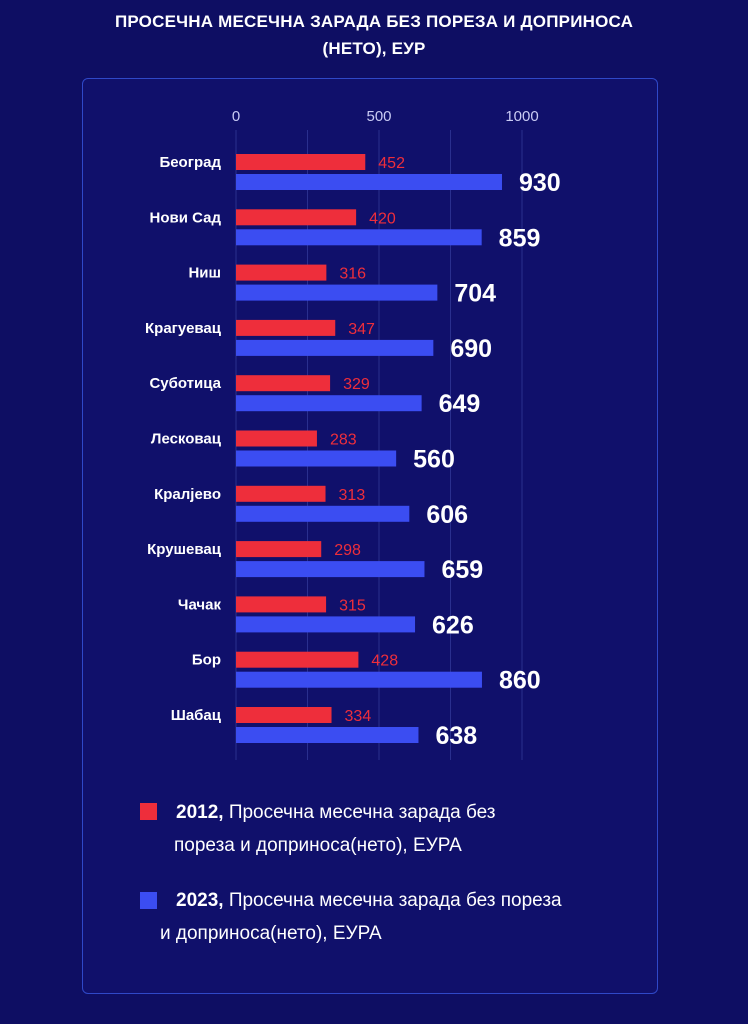 This screenshot has width=748, height=1024. What do you see at coordinates (352, 605) in the screenshot?
I see `data-label-2012: 315` at bounding box center [352, 605].